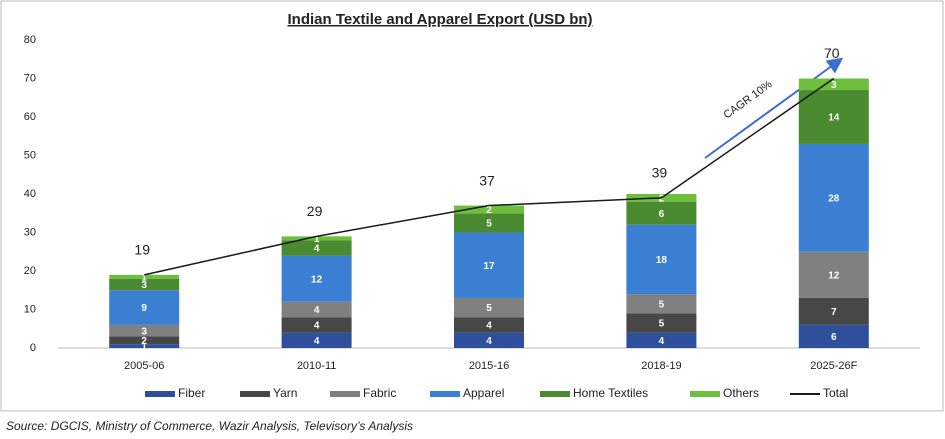  What do you see at coordinates (285, 393) in the screenshot?
I see `legend-label: Yarn` at bounding box center [285, 393].